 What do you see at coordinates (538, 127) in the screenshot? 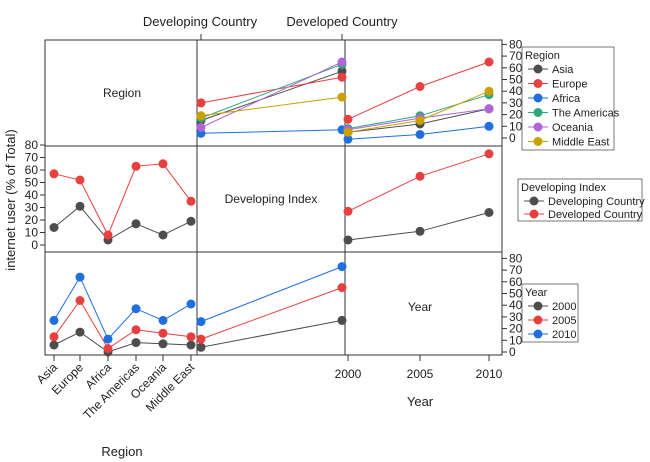
I see `legend-marker-oceania` at bounding box center [538, 127].